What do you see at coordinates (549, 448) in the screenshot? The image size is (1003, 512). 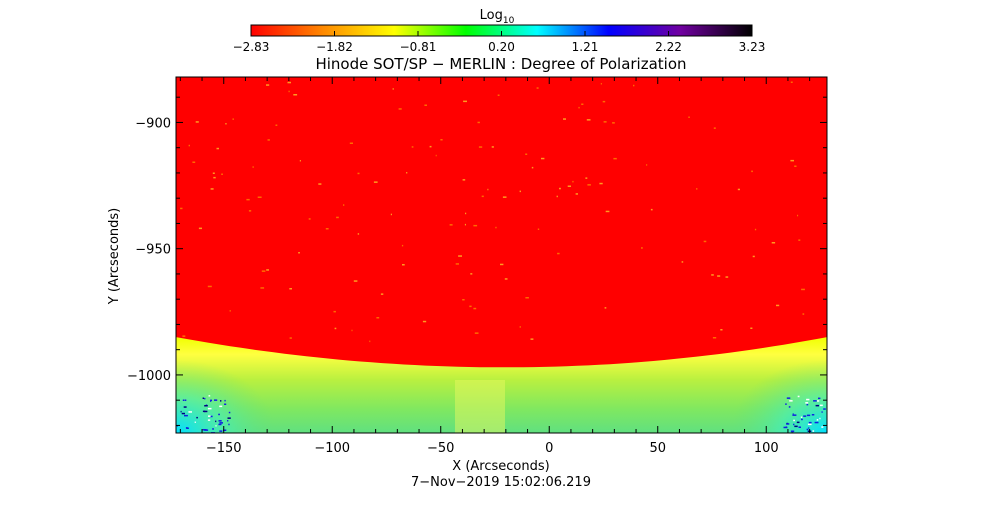 I see `x-tick-label: 0` at bounding box center [549, 448].